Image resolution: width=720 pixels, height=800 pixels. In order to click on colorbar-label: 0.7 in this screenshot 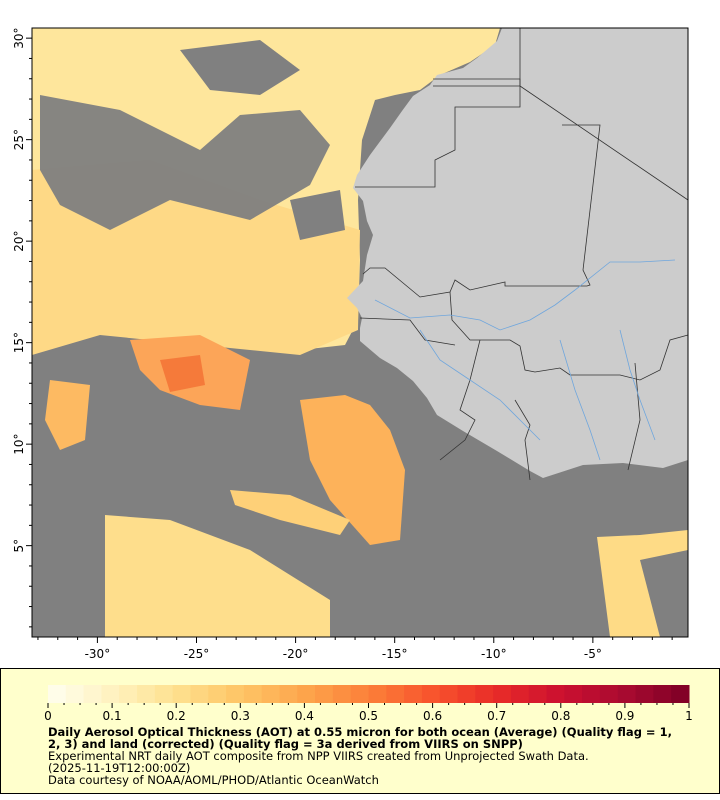, I will do `click(496, 716)`.